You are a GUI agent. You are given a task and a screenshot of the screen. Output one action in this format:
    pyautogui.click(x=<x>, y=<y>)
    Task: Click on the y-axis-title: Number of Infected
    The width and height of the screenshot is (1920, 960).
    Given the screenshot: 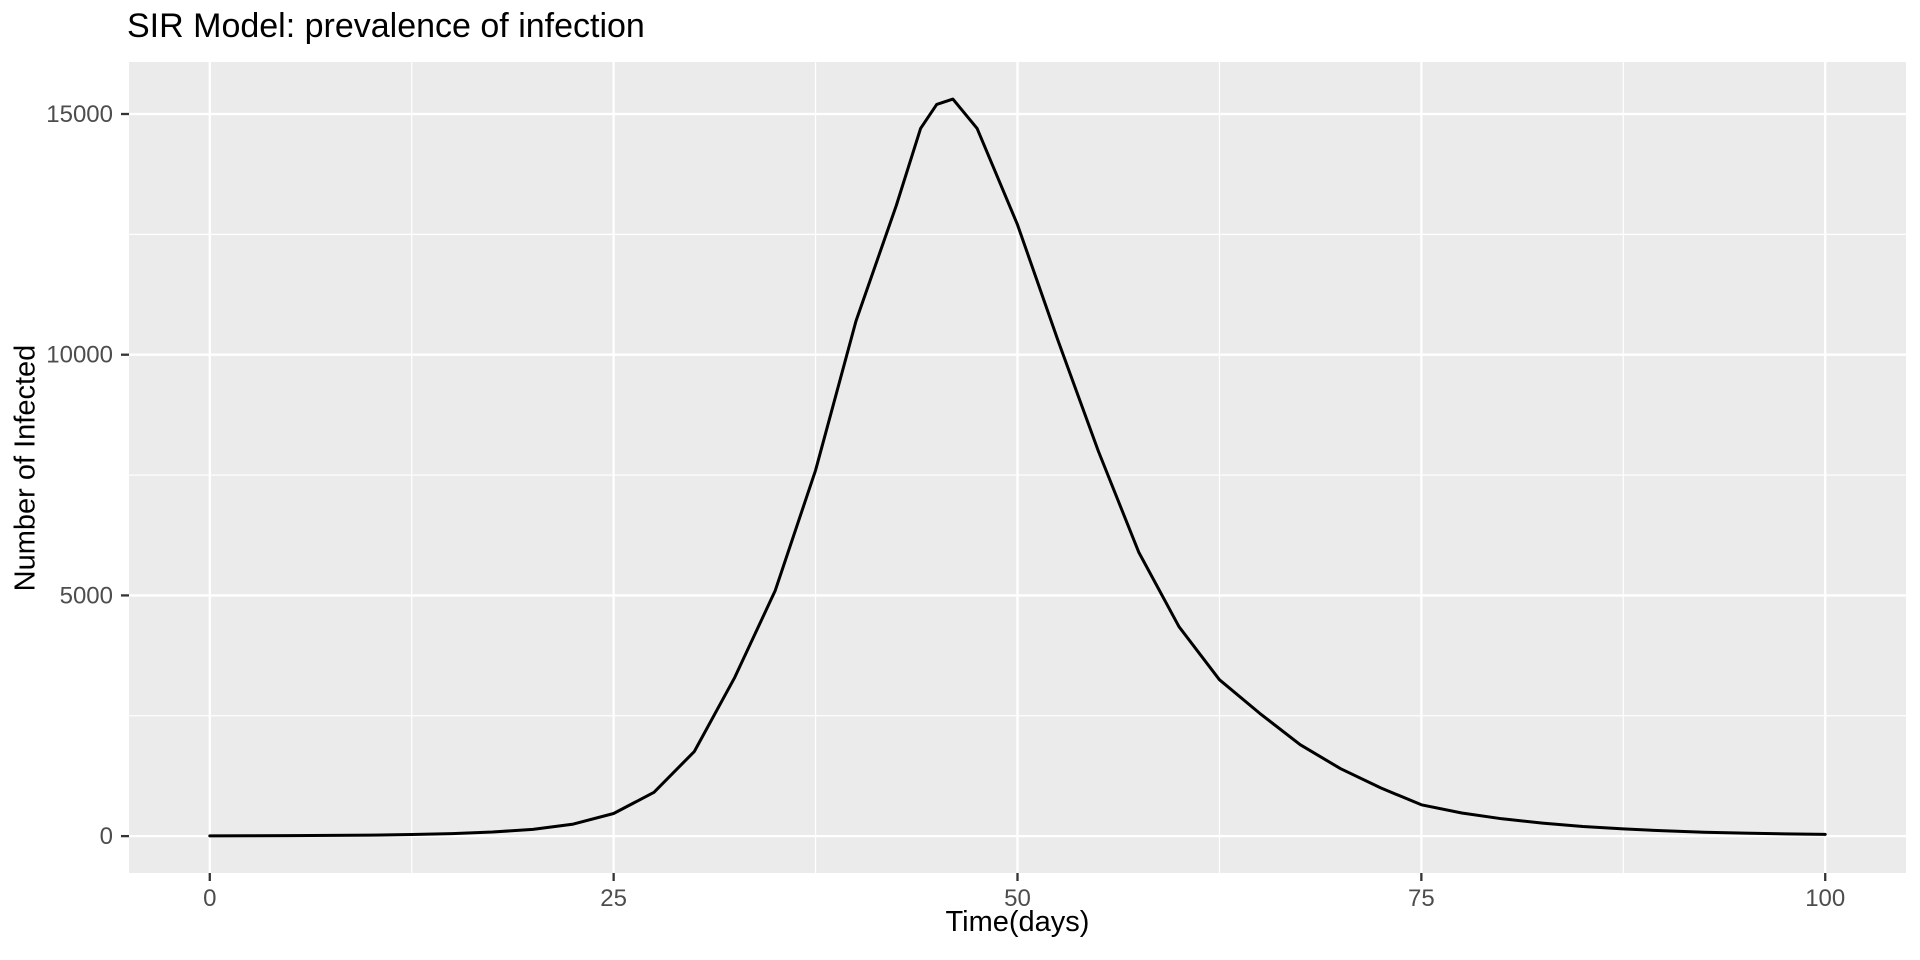 What is the action you would take?
    pyautogui.click(x=25, y=468)
    